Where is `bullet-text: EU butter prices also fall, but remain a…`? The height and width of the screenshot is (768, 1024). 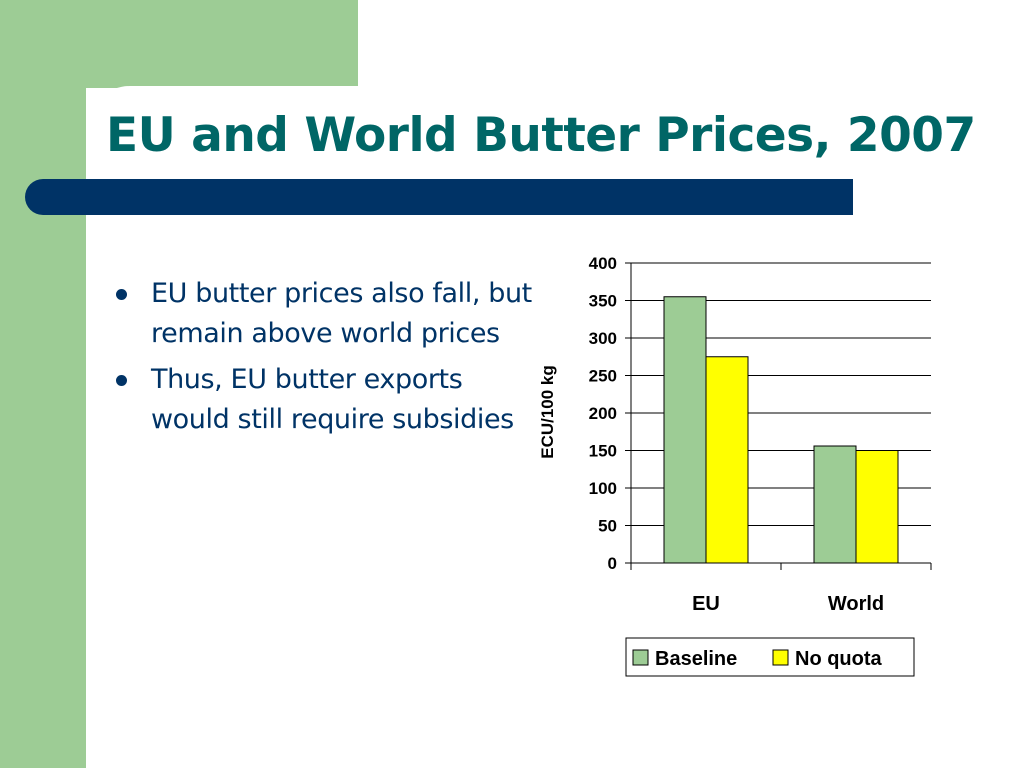 bullet-text: EU butter prices also fall, but remain a… is located at coordinates (341, 313).